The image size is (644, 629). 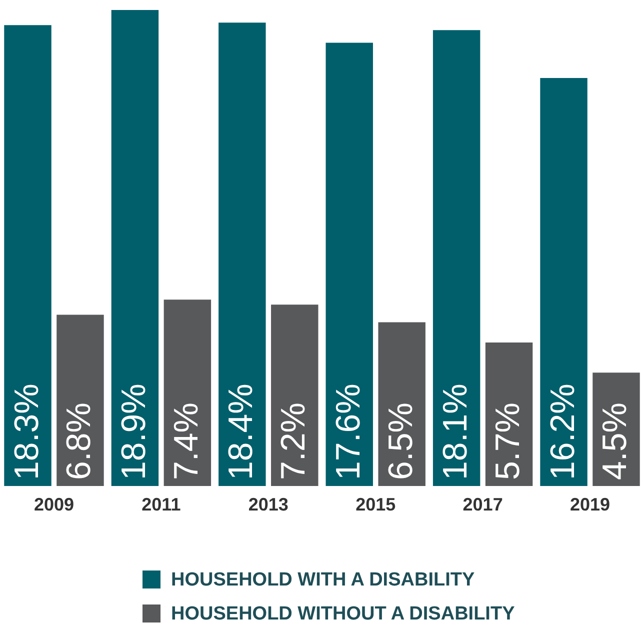 What do you see at coordinates (348, 432) in the screenshot?
I see `data-label: 17.6%` at bounding box center [348, 432].